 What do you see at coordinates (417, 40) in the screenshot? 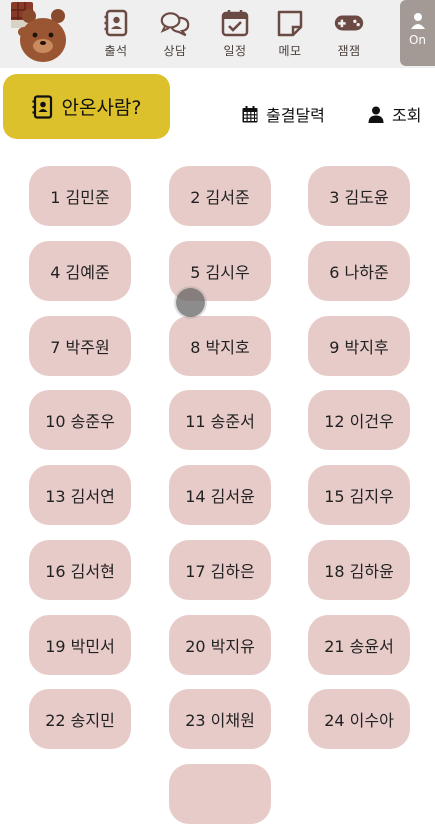
I see `on-toggle-label: On` at bounding box center [417, 40].